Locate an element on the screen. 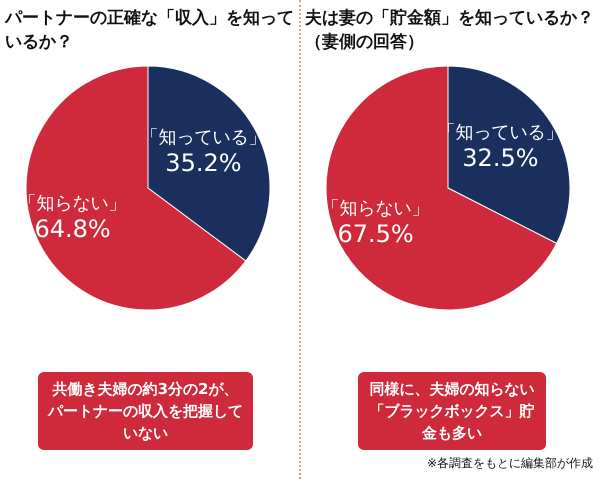  chart-title: パートナーの正確な「収入」を知っているか？ is located at coordinates (150, 30).